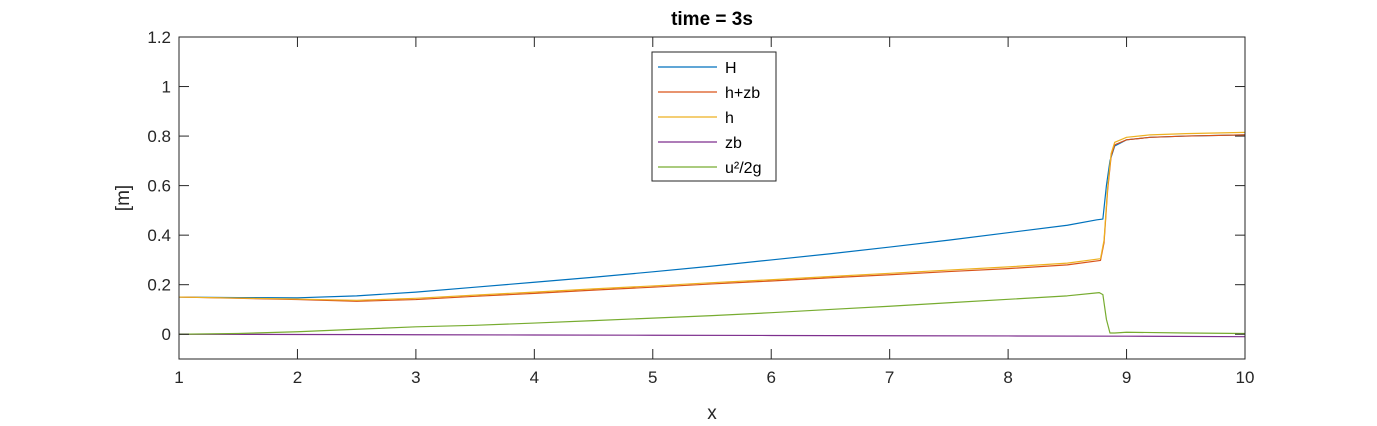 The image size is (1377, 426). What do you see at coordinates (166, 87) in the screenshot?
I see `y-tick-label: 1` at bounding box center [166, 87].